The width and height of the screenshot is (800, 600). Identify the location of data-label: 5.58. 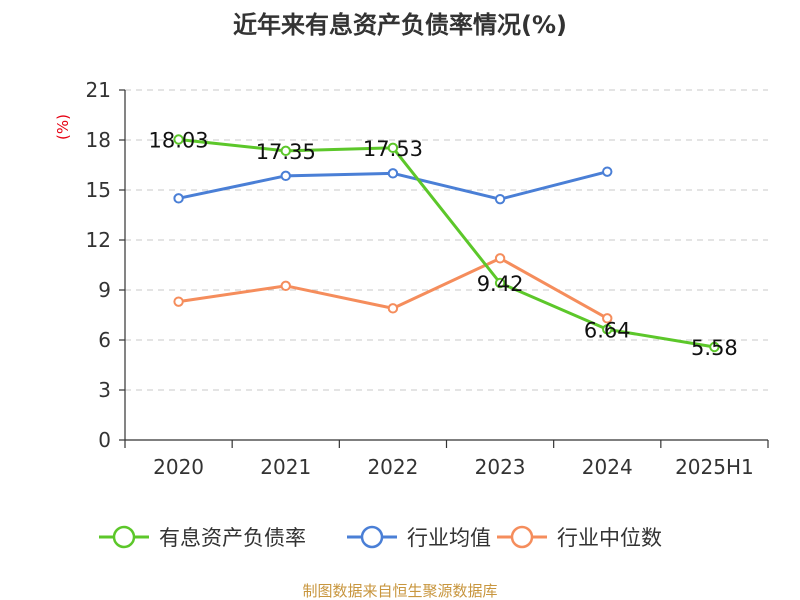
(714, 348).